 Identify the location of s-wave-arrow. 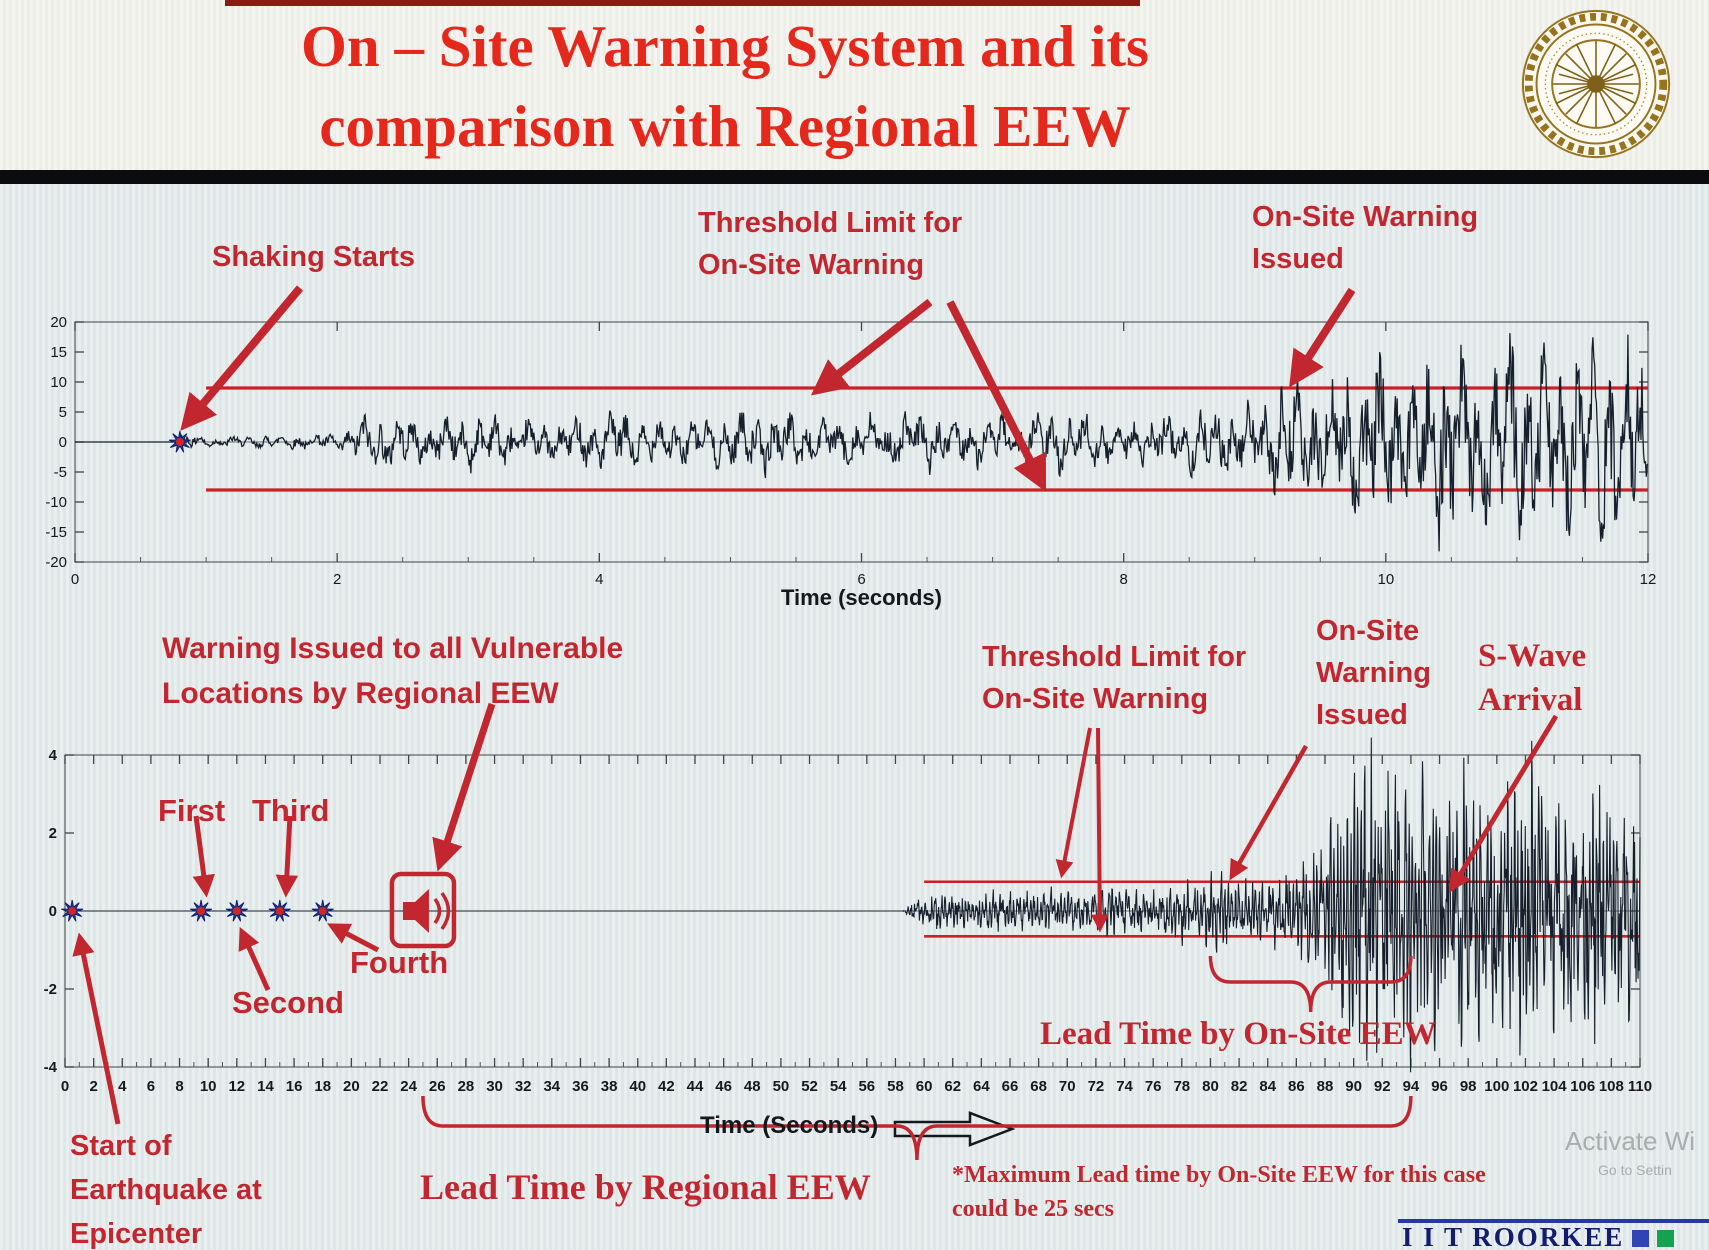
(1504, 803).